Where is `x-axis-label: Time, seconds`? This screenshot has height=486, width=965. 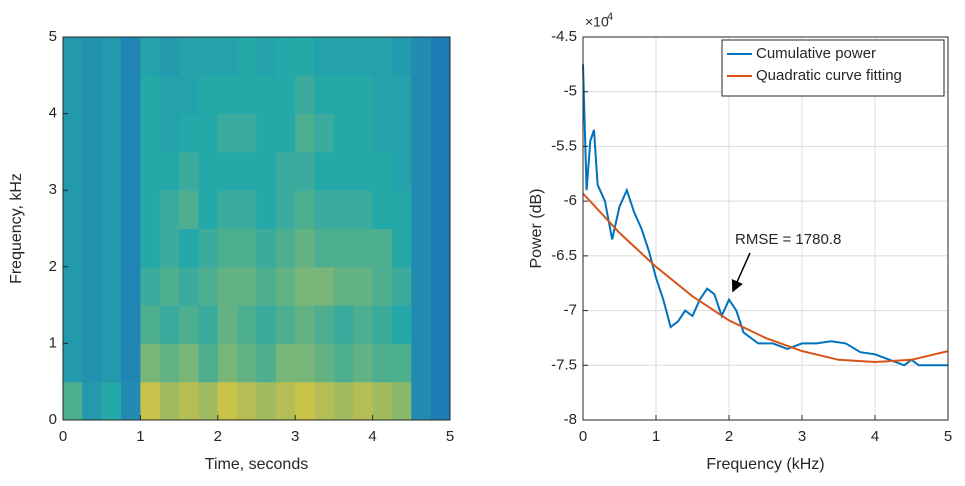
x-axis-label: Time, seconds is located at coordinates (256, 464).